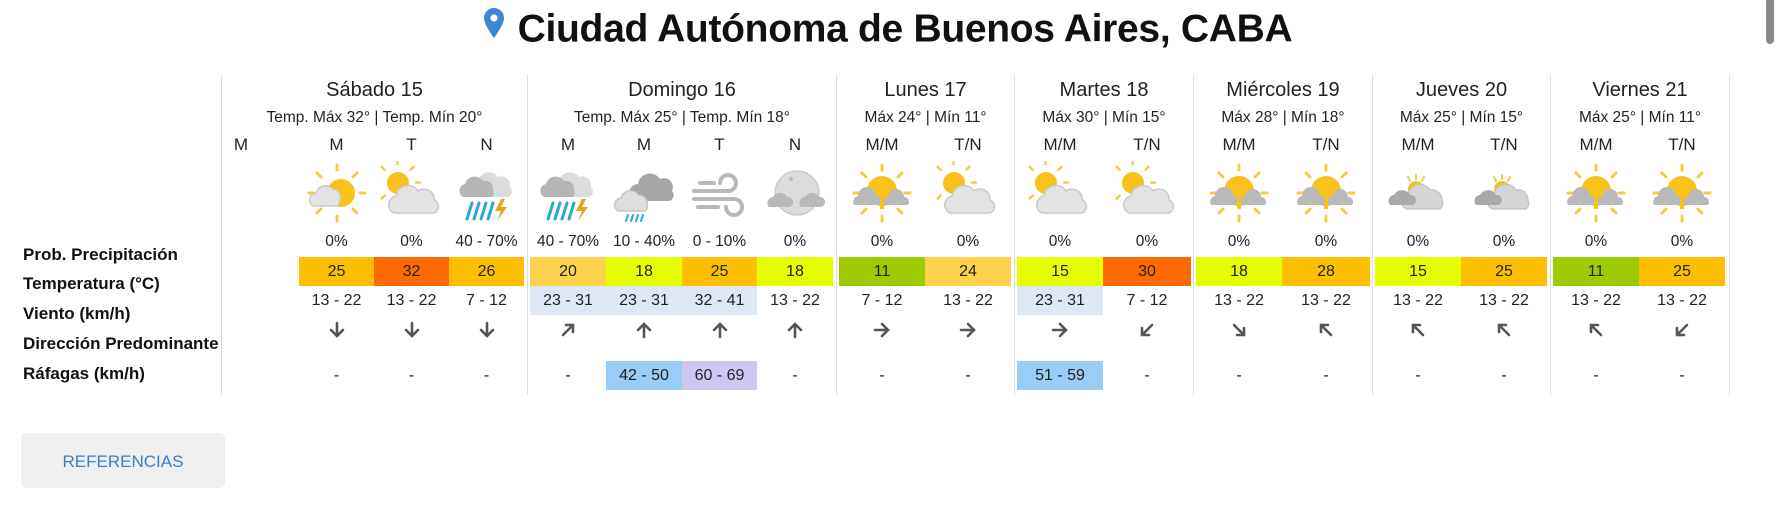  I want to click on period-column: T/N 0% 30 7 - 12 -, so click(1147, 235).